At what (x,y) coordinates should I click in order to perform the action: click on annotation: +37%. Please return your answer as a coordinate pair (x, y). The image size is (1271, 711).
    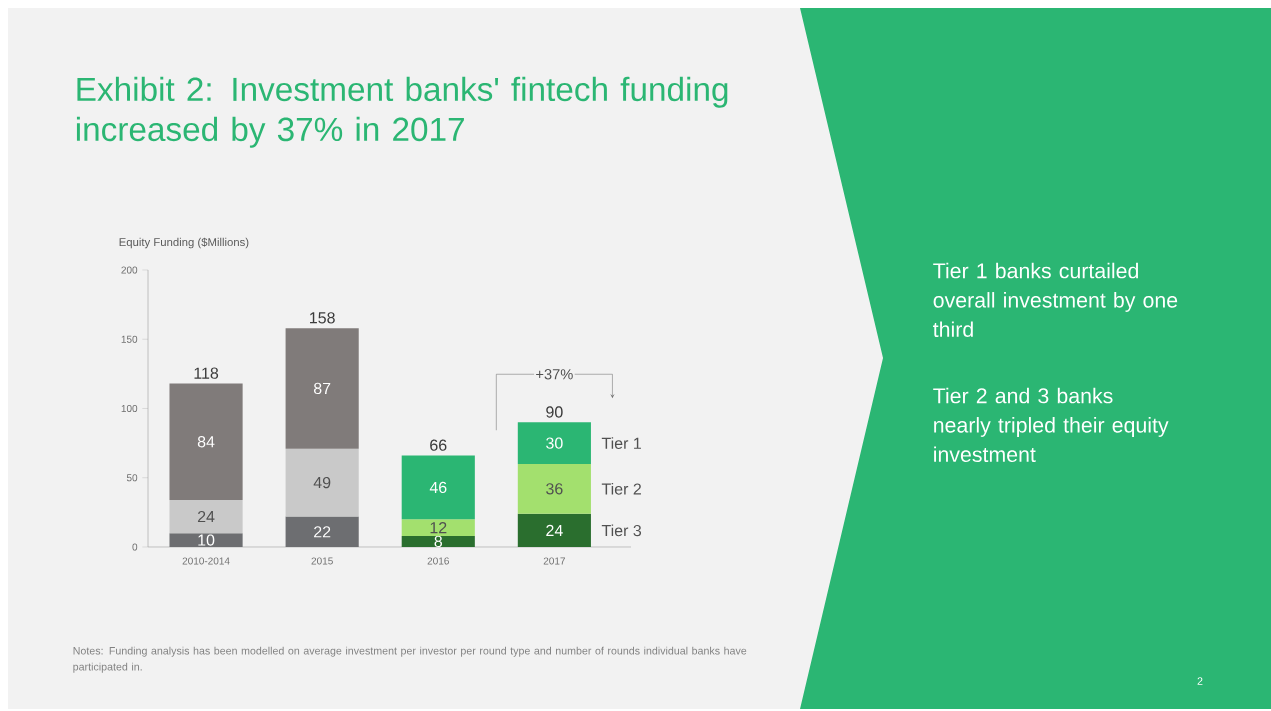
    Looking at the image, I should click on (554, 374).